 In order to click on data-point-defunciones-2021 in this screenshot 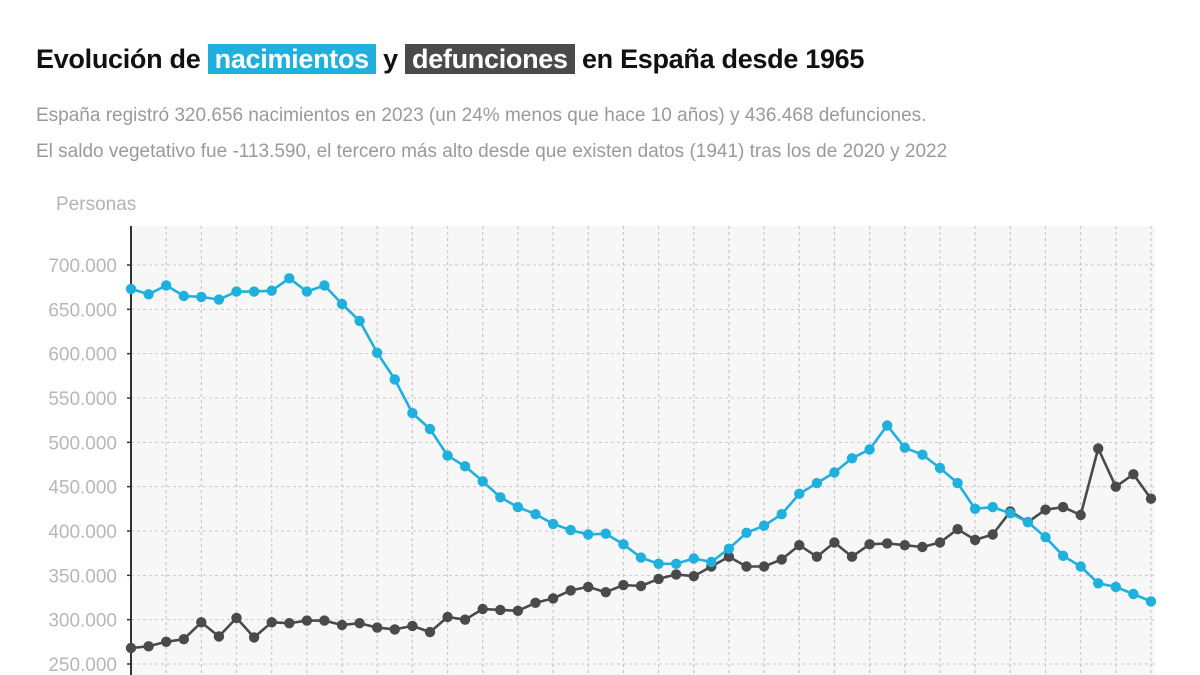, I will do `click(1116, 486)`.